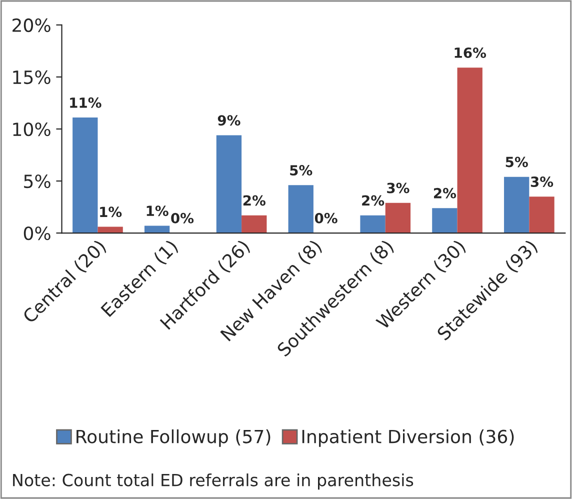  I want to click on y-tick-label: 15%, so click(31, 77).